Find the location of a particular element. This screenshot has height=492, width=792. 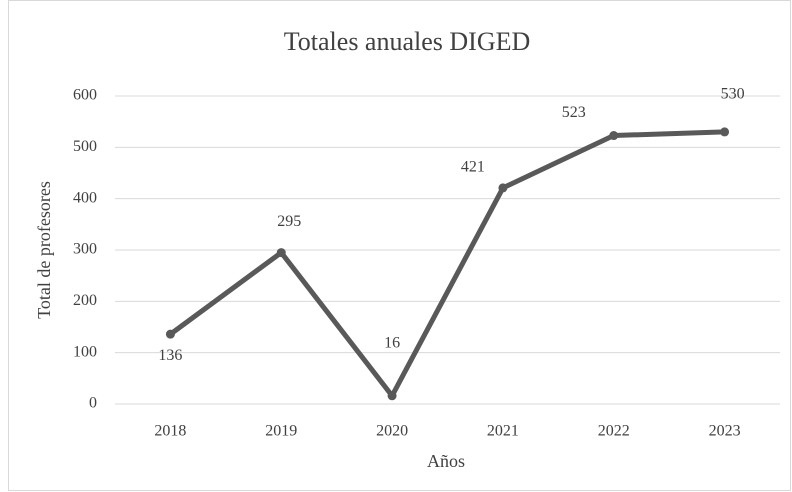

data-label: 295 is located at coordinates (289, 221).